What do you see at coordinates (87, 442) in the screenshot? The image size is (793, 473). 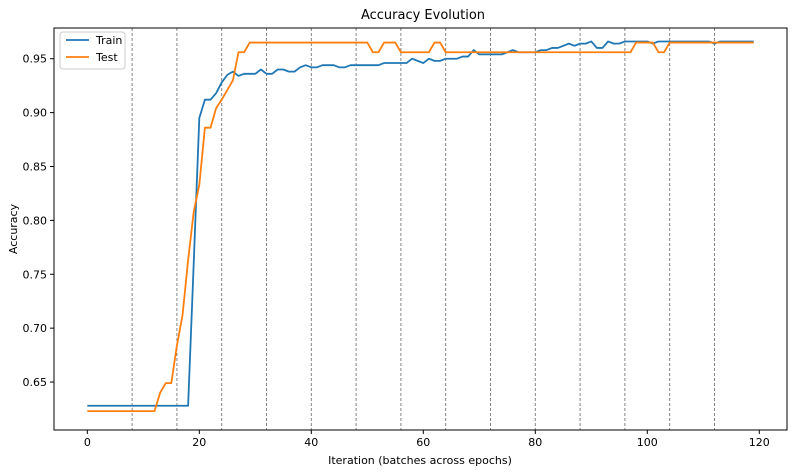 I see `x-tick-label: 0` at bounding box center [87, 442].